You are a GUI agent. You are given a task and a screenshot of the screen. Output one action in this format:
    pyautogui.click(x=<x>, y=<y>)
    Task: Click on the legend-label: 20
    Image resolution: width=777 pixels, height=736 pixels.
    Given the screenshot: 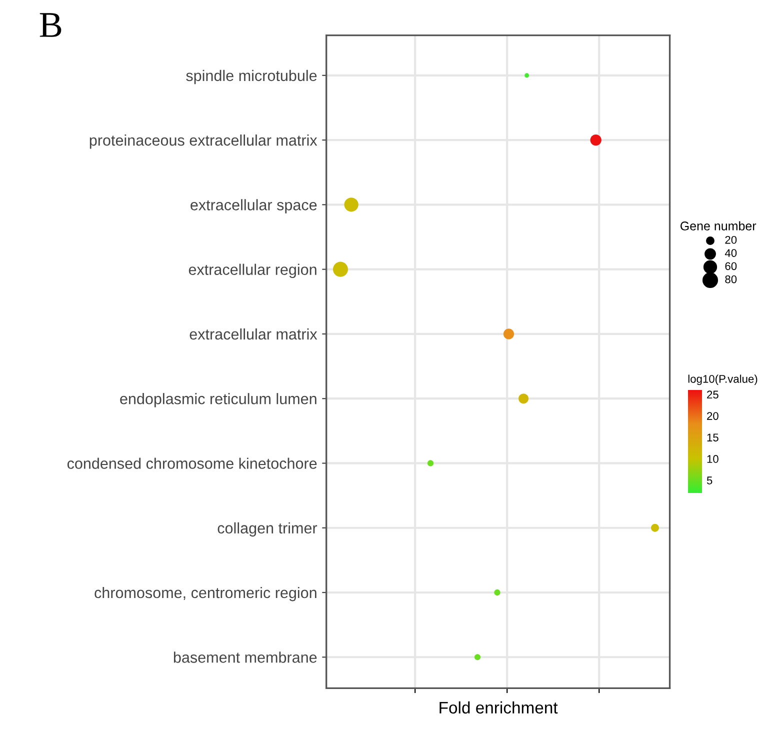 What is the action you would take?
    pyautogui.click(x=731, y=240)
    